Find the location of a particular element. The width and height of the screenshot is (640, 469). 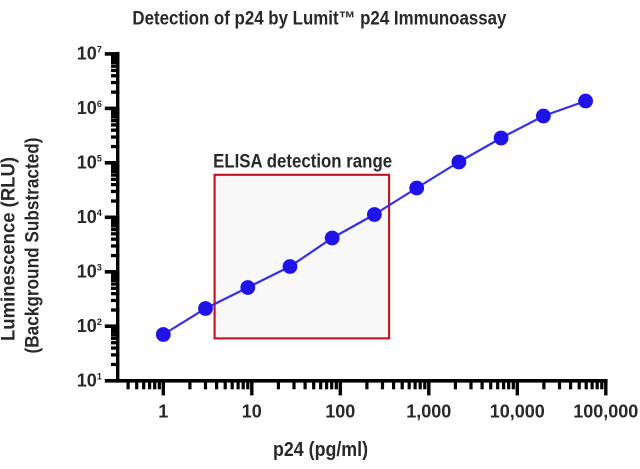

svg-text: ELISA detection range is located at coordinates (302, 162).